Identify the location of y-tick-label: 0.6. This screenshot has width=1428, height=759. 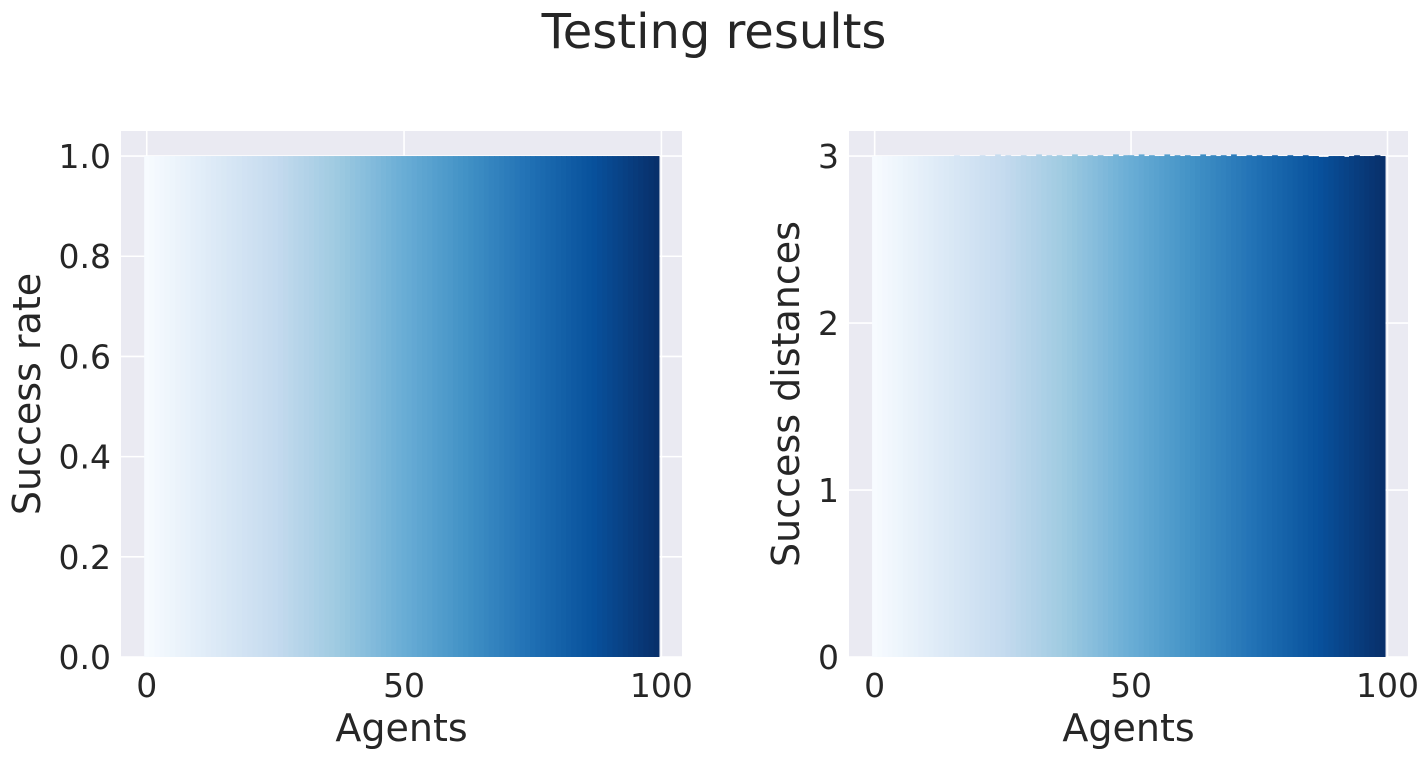
(85, 356).